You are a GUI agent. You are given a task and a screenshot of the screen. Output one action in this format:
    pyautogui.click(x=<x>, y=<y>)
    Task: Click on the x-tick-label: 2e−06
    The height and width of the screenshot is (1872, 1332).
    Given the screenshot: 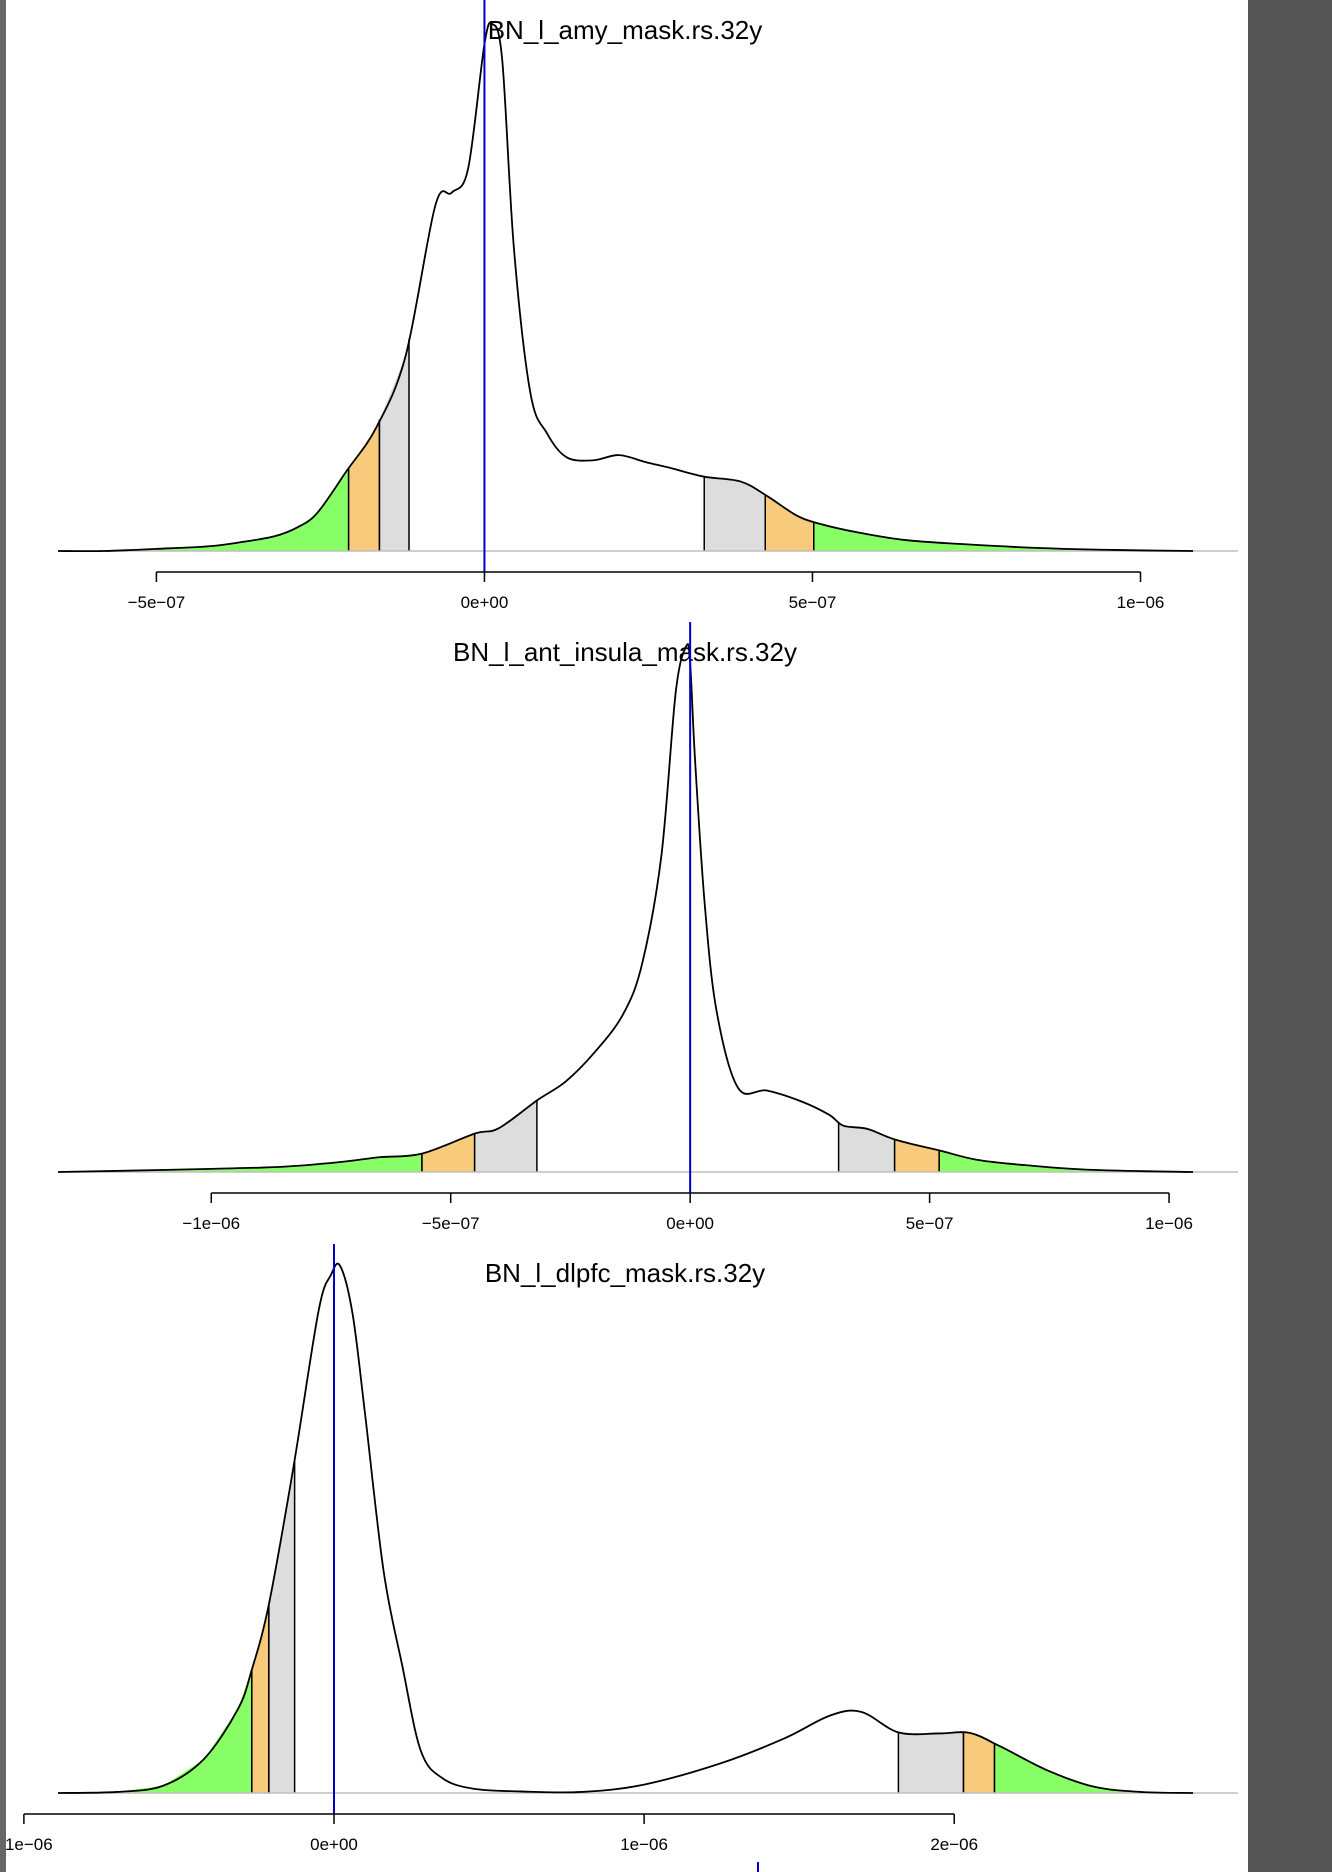 What is the action you would take?
    pyautogui.click(x=954, y=1844)
    